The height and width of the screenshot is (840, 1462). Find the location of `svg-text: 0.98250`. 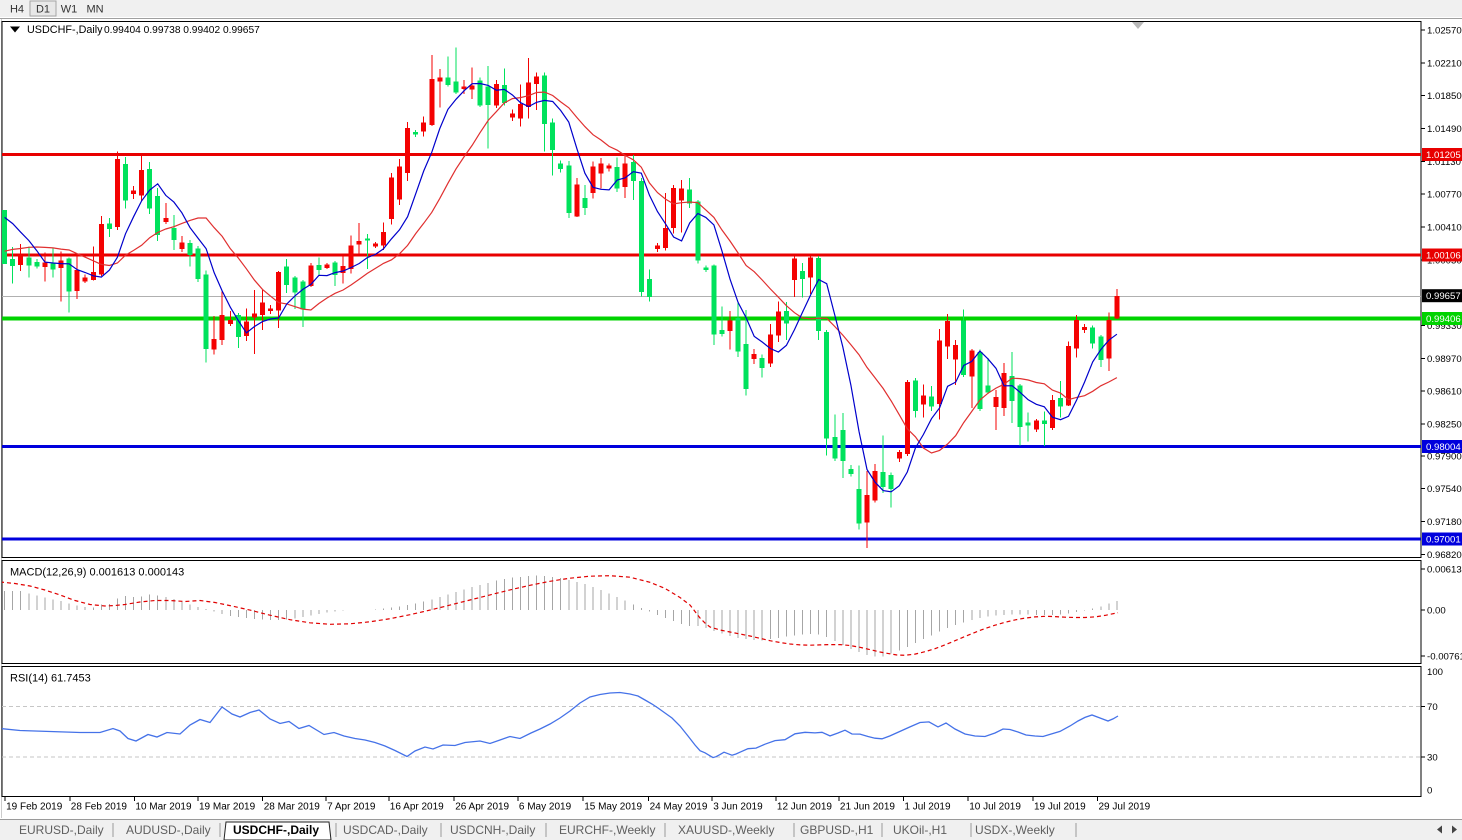

svg-text: 0.98250 is located at coordinates (1444, 424).